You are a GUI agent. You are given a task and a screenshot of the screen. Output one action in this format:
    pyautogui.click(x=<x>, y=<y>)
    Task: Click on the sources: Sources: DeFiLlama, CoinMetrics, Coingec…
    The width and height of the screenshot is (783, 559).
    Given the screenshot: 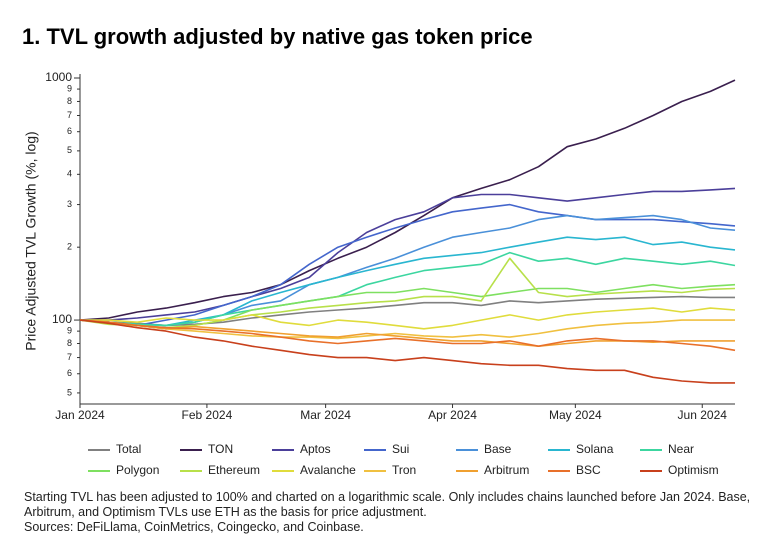 What is the action you would take?
    pyautogui.click(x=194, y=527)
    